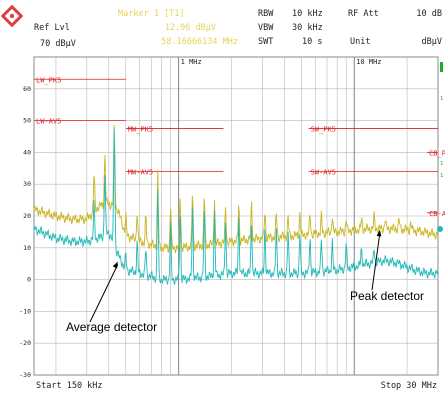 The image size is (445, 393). What do you see at coordinates (27, 121) in the screenshot?
I see `y-tick-label: 50` at bounding box center [27, 121].